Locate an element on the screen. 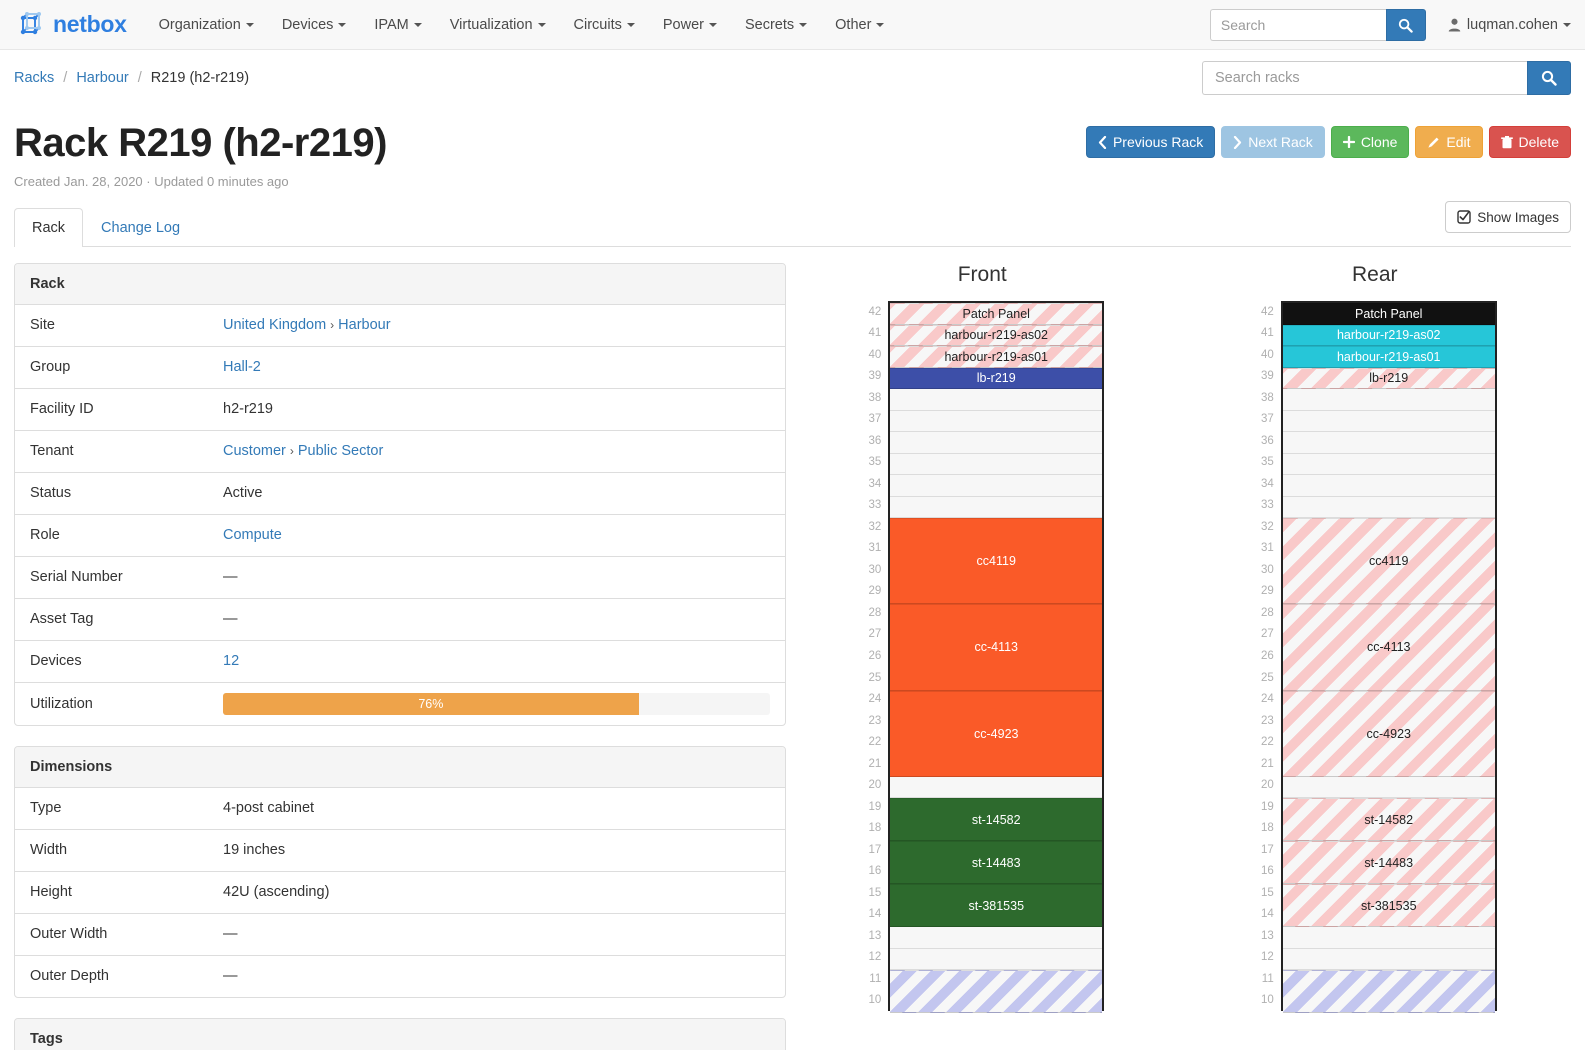  group-link: Hall-2 is located at coordinates (242, 367).